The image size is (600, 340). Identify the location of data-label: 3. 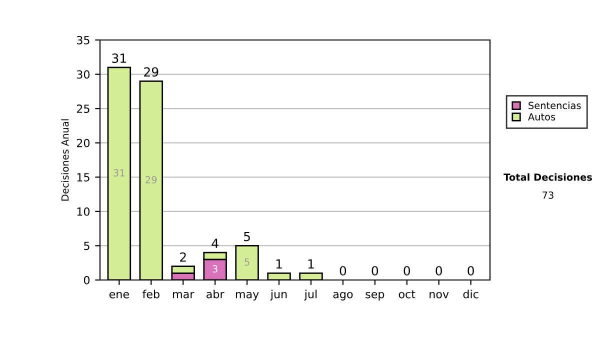
(215, 269).